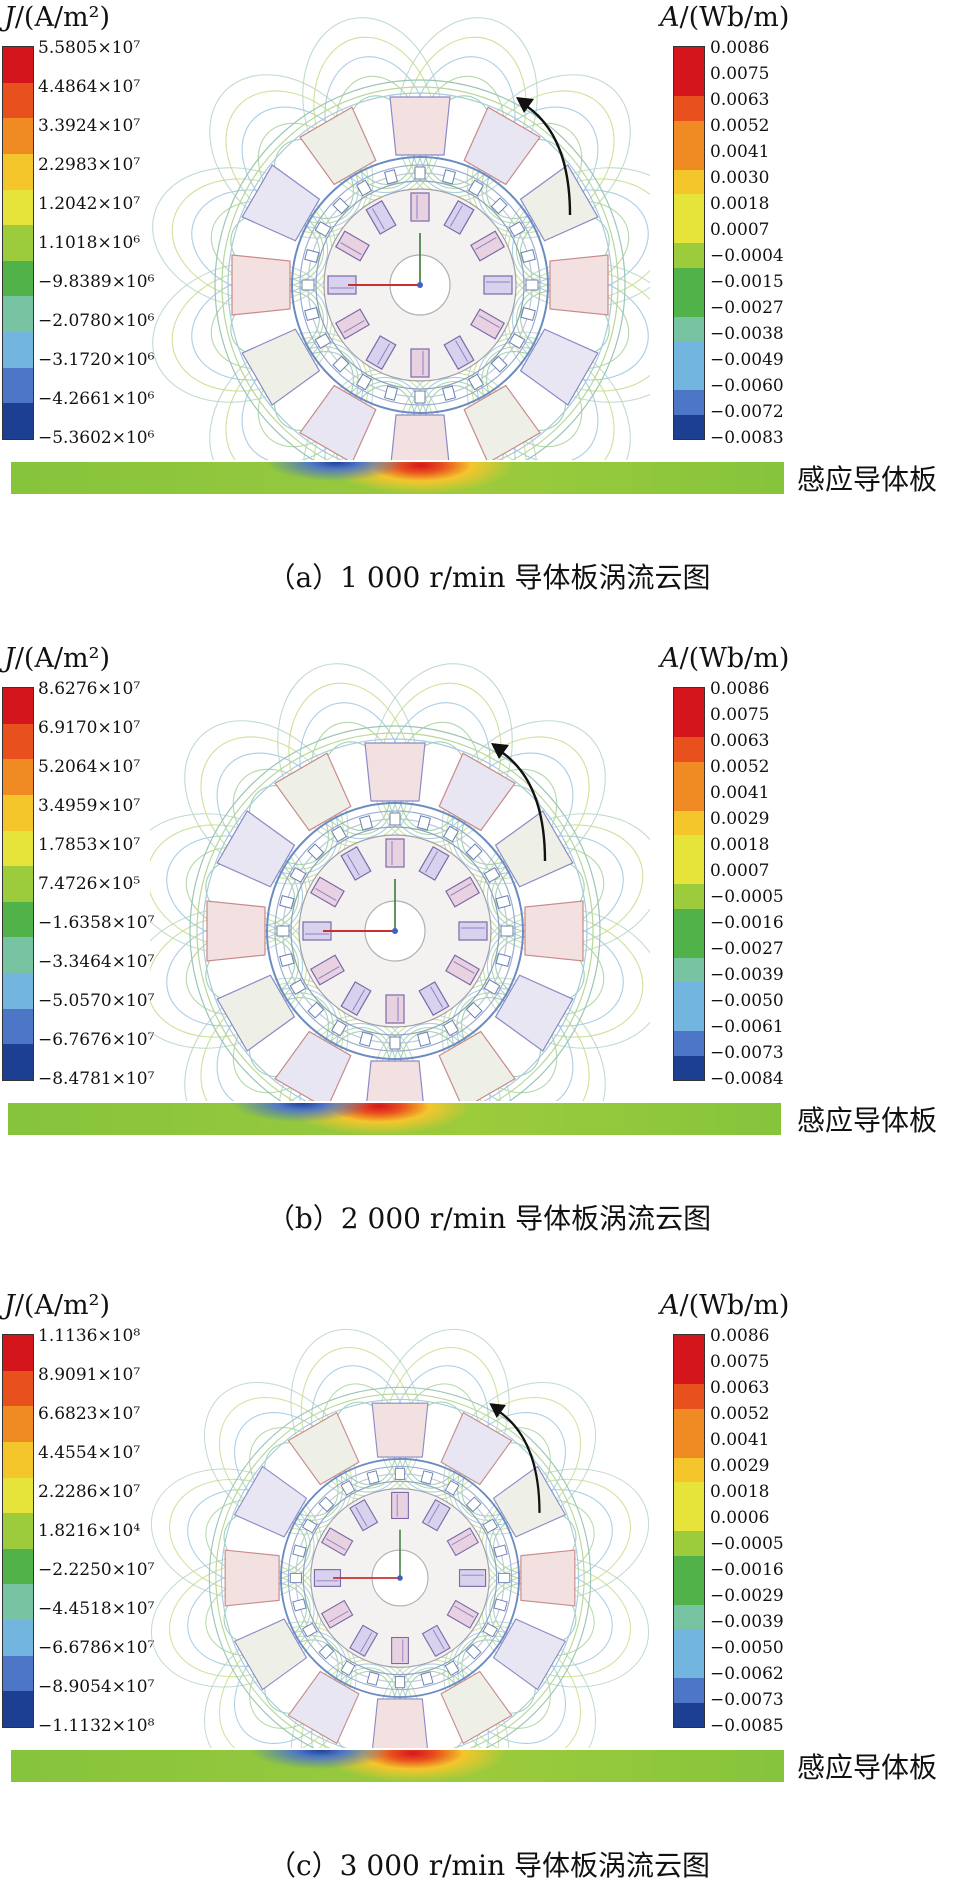 The image size is (978, 1884). What do you see at coordinates (740, 126) in the screenshot?
I see `a-tick: 0.0052` at bounding box center [740, 126].